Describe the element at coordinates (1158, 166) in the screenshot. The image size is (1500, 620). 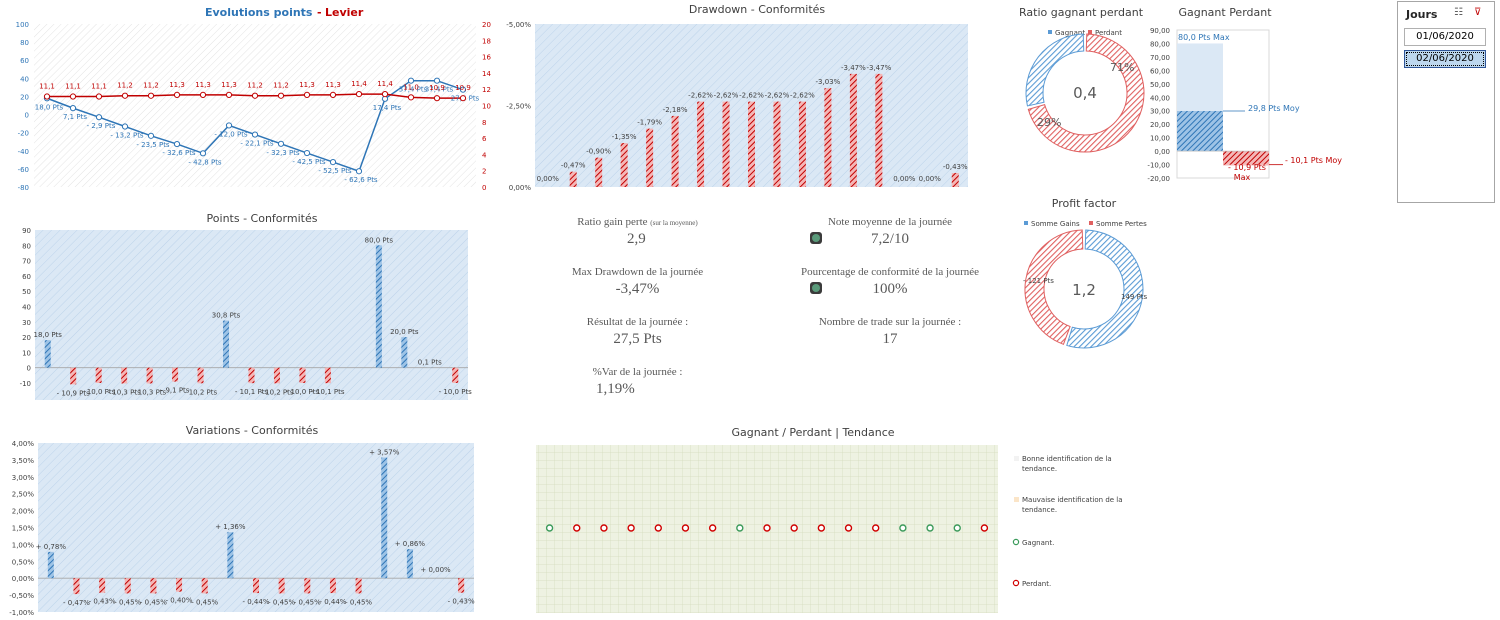
I see `axis-tick-label: -10,00` at that location.